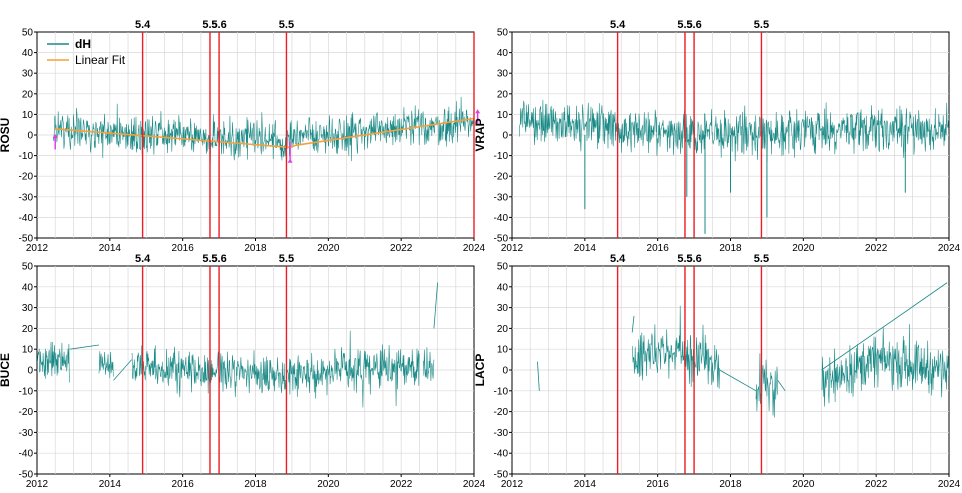  I want to click on legend-entry: dH, so click(83, 44).